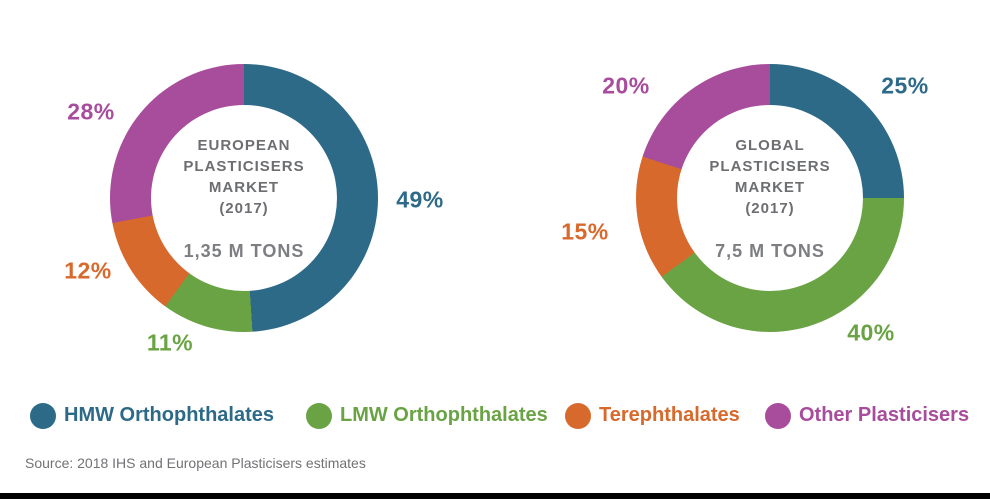 The width and height of the screenshot is (990, 500). What do you see at coordinates (871, 332) in the screenshot?
I see `pct-label-global-lmw: 40%` at bounding box center [871, 332].